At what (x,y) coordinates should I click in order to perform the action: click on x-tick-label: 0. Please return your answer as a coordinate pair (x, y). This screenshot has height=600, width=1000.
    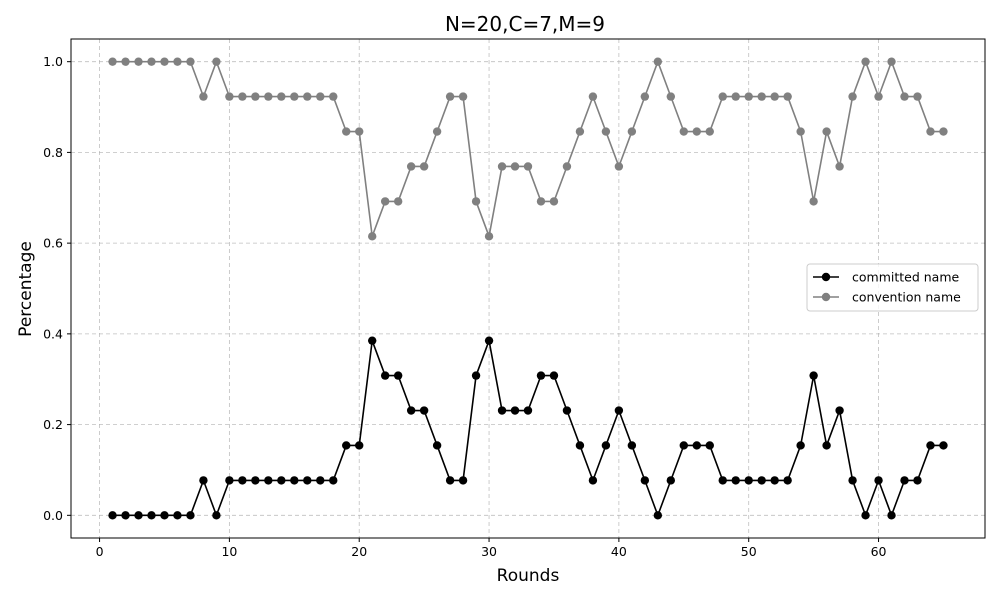
    Looking at the image, I should click on (100, 551).